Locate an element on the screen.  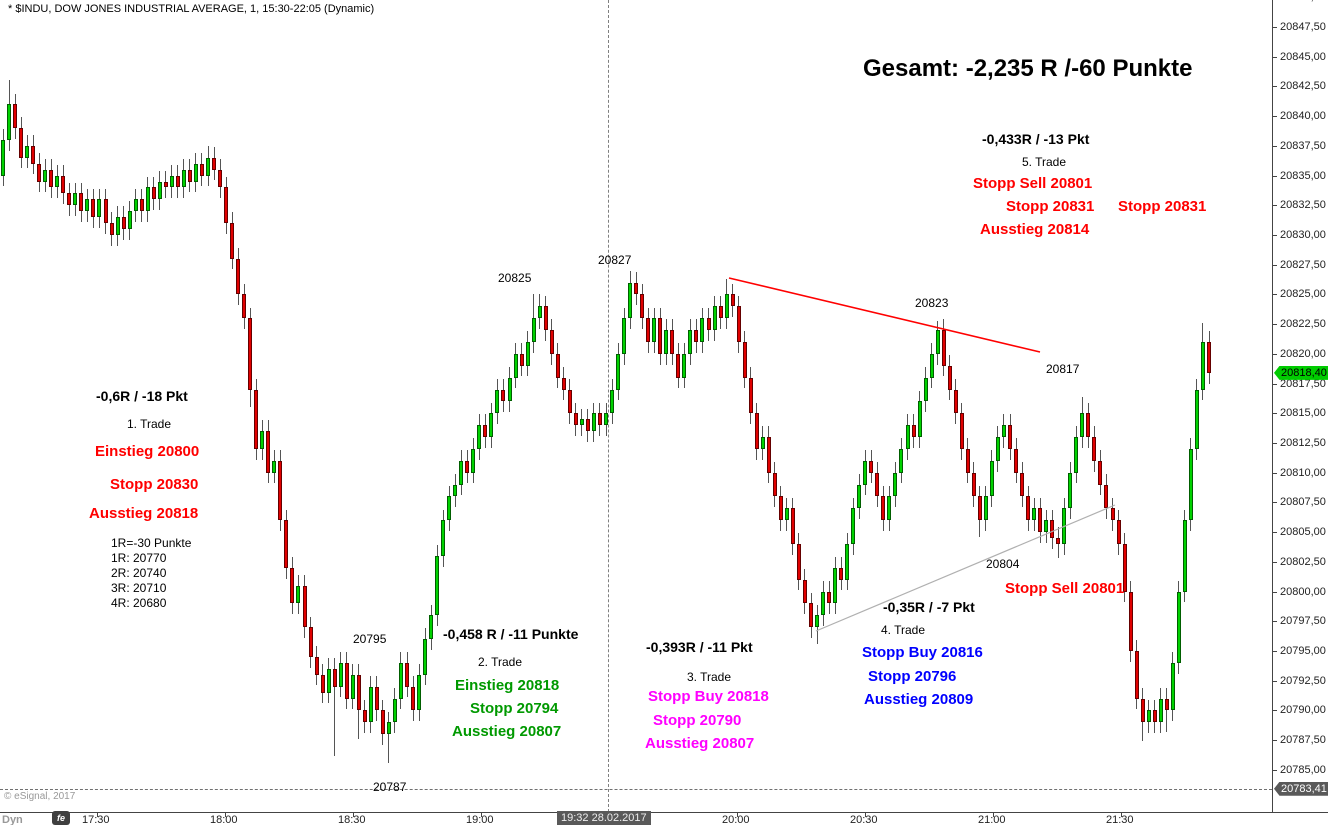
dyn-button: Dyn is located at coordinates (12, 819).